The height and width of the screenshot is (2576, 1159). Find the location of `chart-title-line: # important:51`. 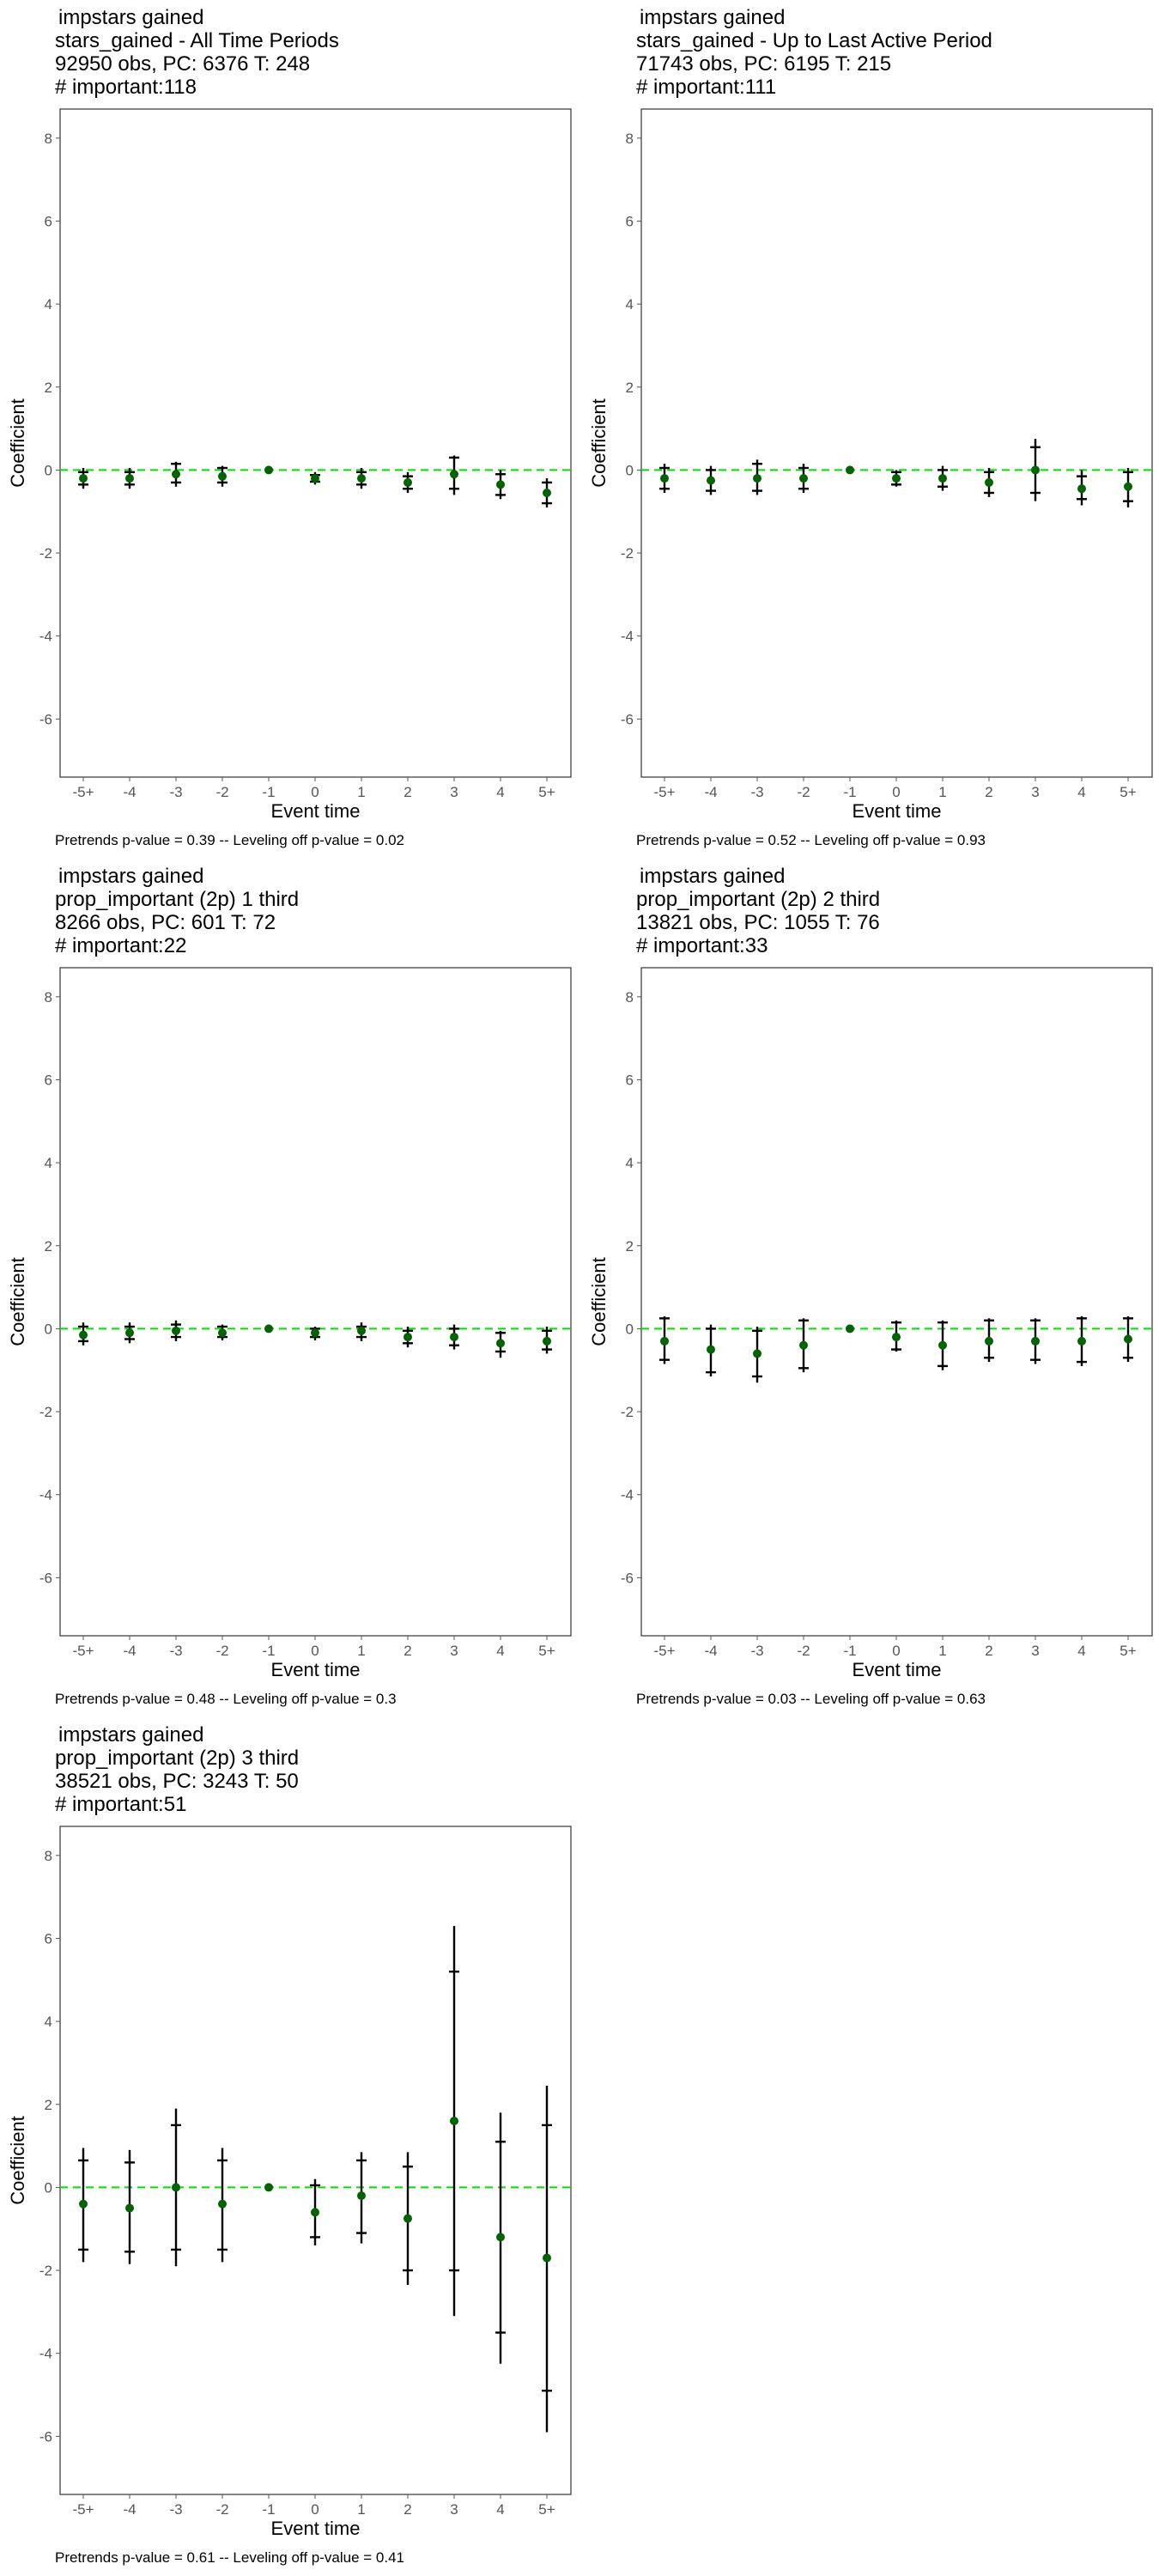

chart-title-line: # important:51 is located at coordinates (120, 1805).